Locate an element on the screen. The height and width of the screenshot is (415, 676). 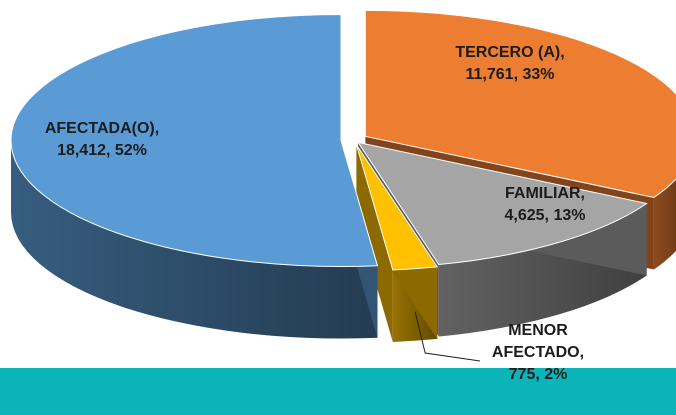
slice-cut is located at coordinates (374, 243).